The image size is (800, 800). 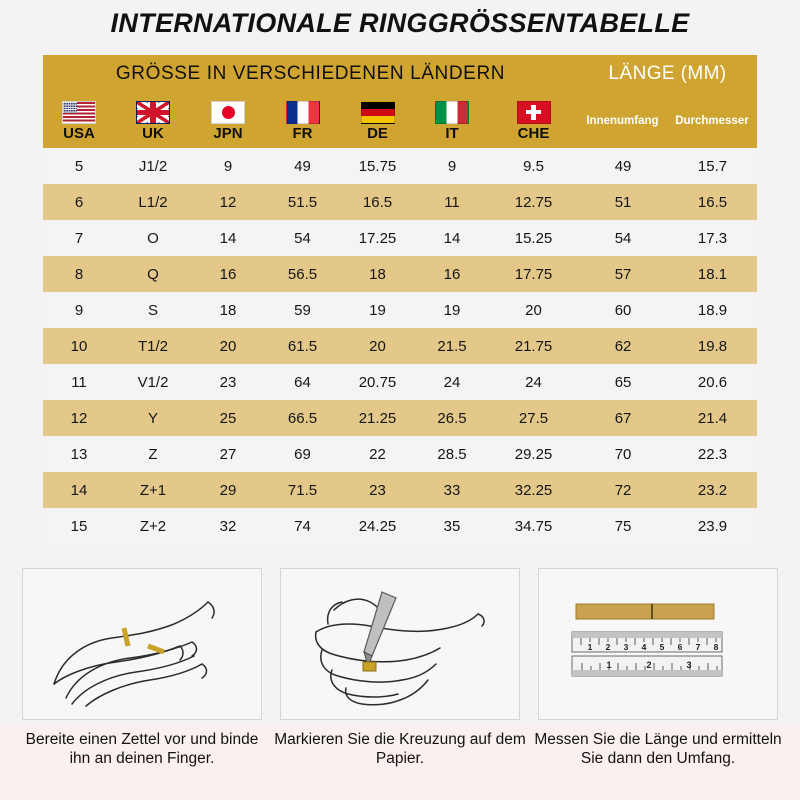 What do you see at coordinates (302, 346) in the screenshot?
I see `cell-fr: 61.5` at bounding box center [302, 346].